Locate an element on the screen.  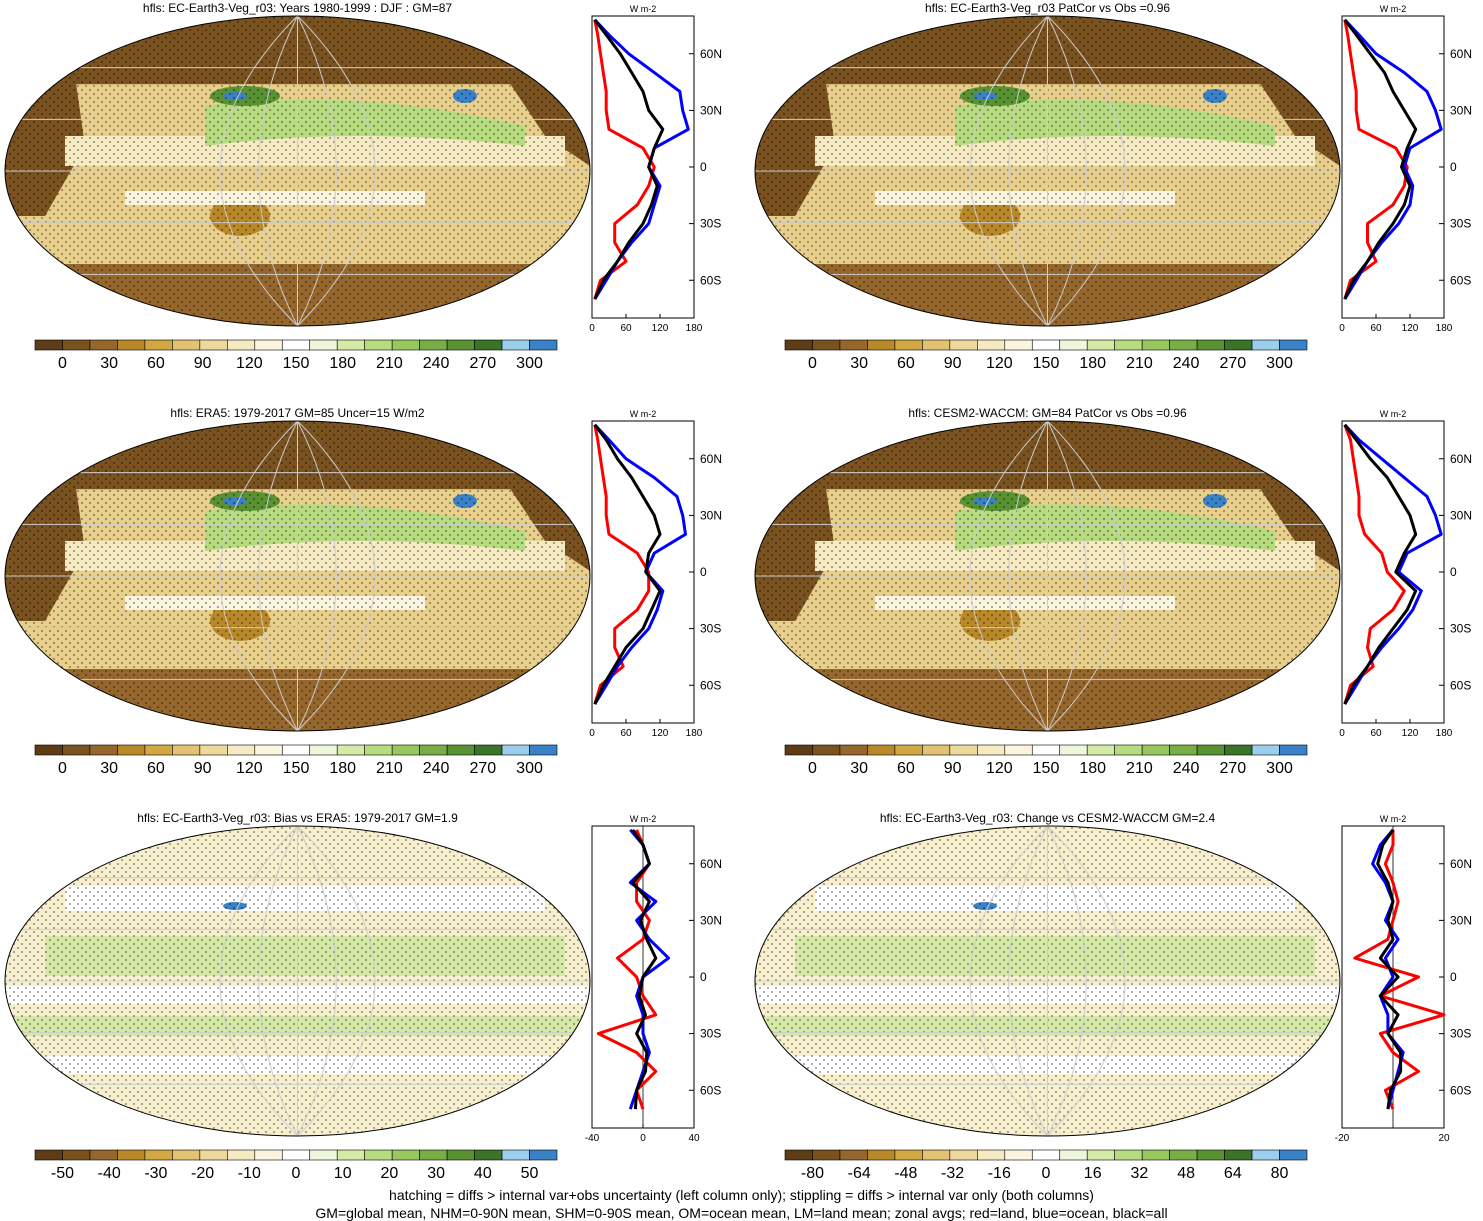
colorbar-label: 210 is located at coordinates (389, 768).